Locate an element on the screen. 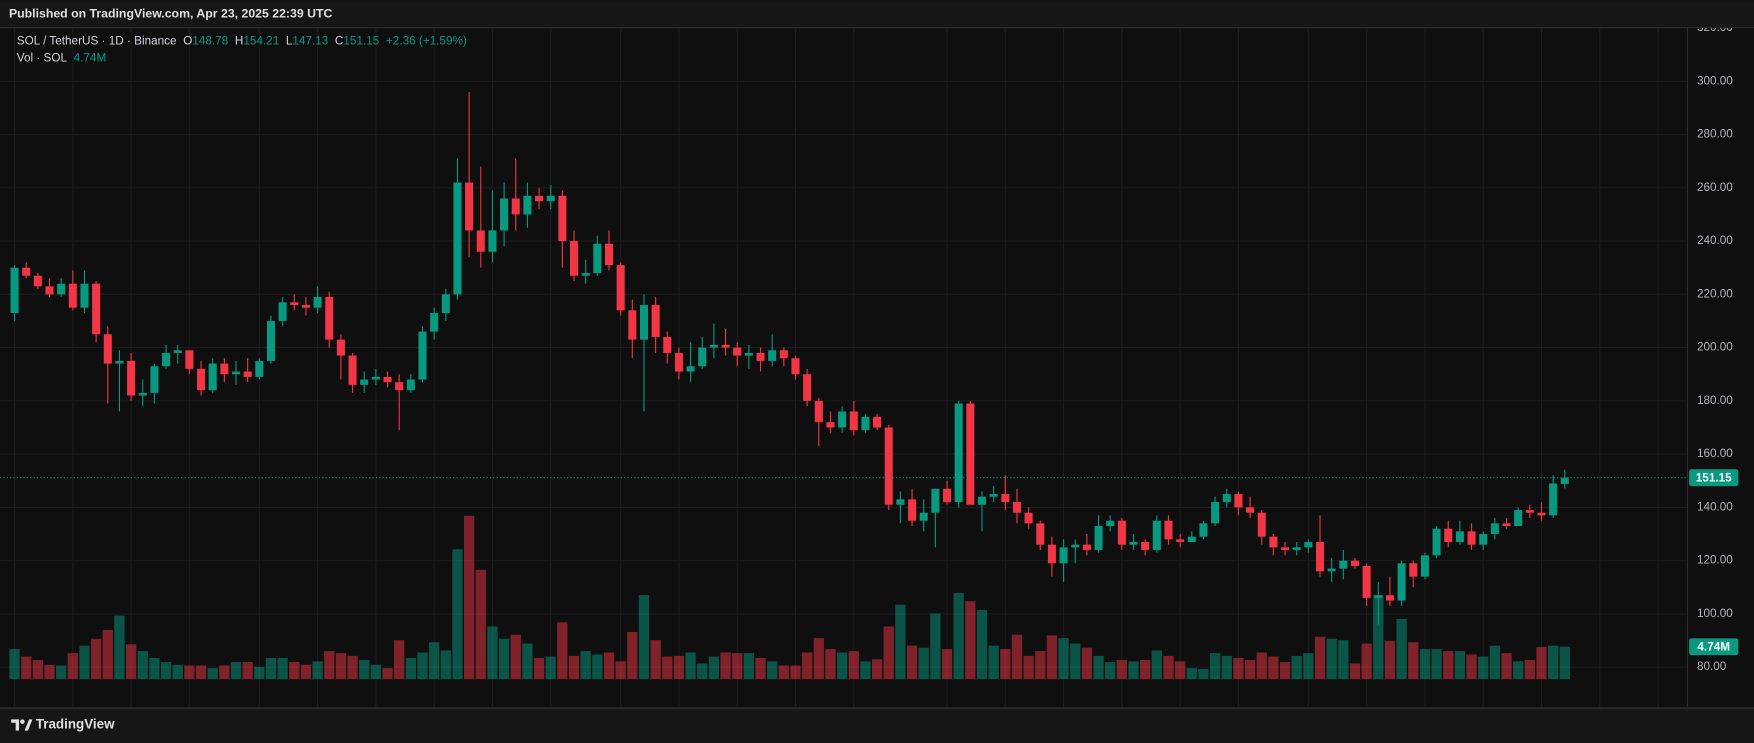  last-price-label: 151.15 is located at coordinates (1714, 477).